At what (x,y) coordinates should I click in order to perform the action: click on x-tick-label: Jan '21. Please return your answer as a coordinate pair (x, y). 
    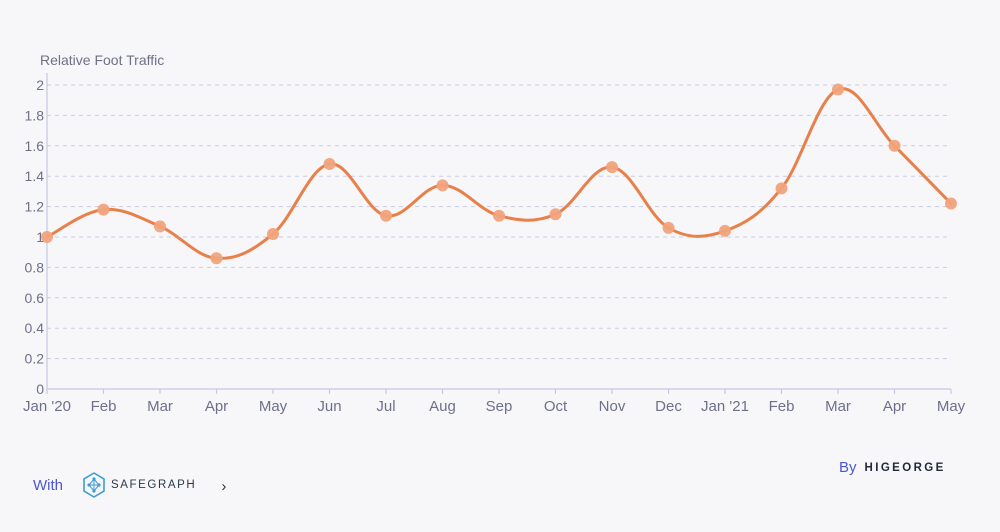
    Looking at the image, I should click on (725, 406).